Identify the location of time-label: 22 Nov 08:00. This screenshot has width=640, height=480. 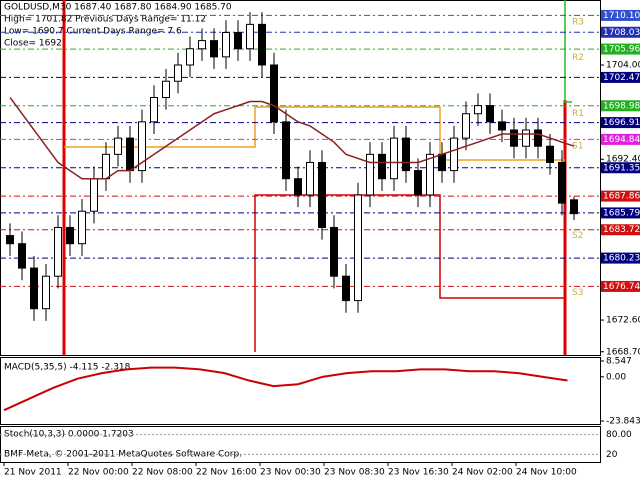
(162, 473).